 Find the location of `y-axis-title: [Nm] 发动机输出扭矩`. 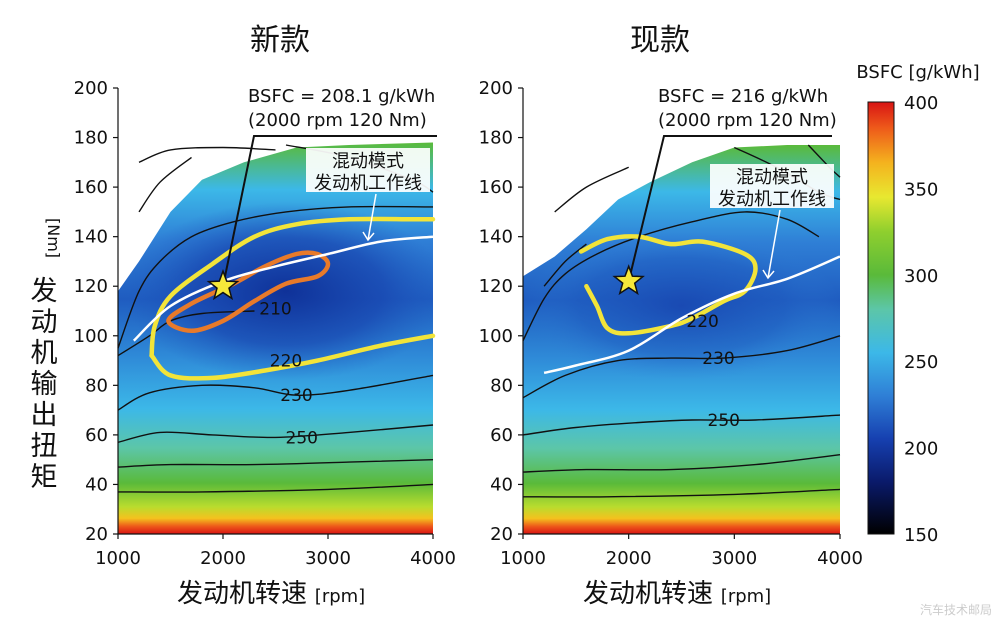

y-axis-title: [Nm] 发动机输出扭矩 is located at coordinates (47, 355).